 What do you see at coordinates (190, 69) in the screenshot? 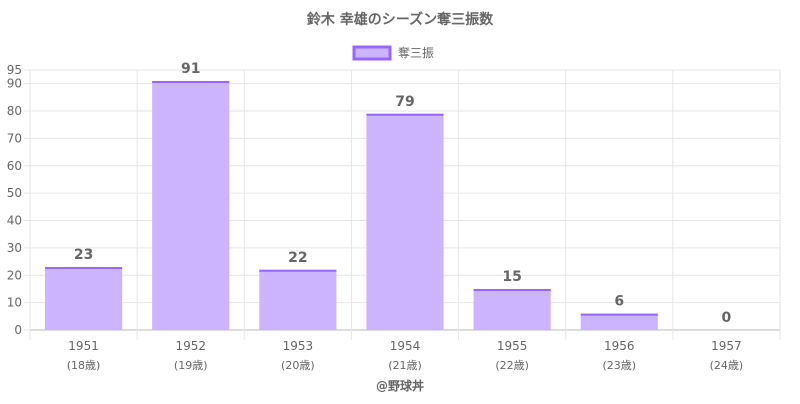
I see `bar-value-label: 91` at bounding box center [190, 69].